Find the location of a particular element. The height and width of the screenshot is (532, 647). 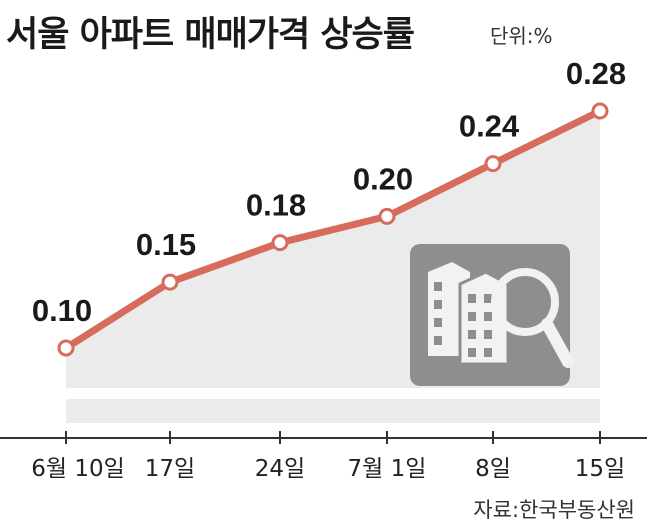

x-tick-label: 7월 1일 is located at coordinates (387, 469).